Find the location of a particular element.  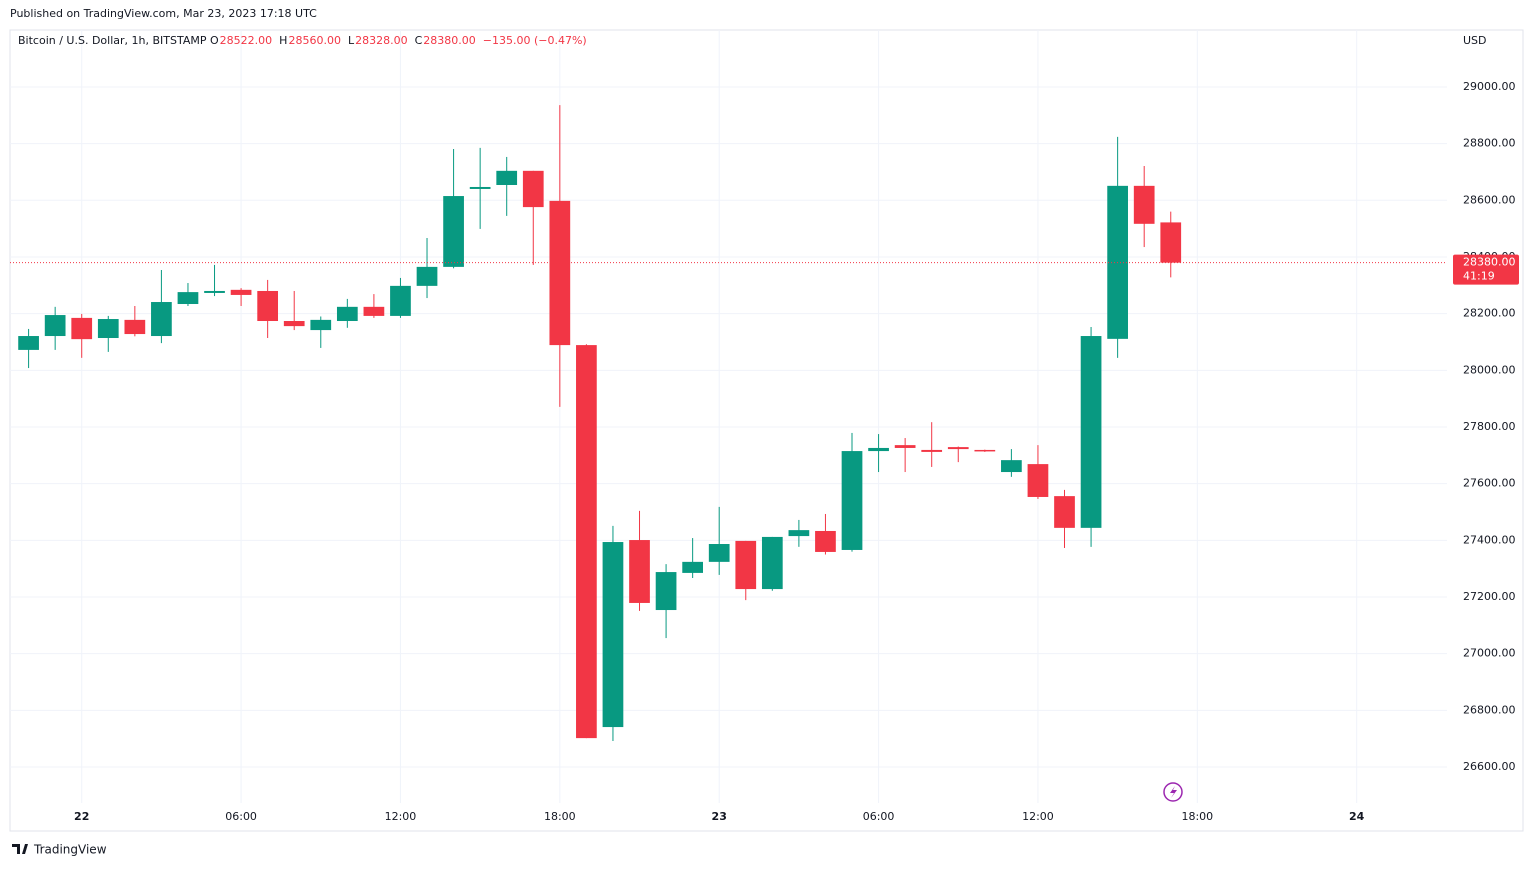

currency: USD is located at coordinates (1475, 40).